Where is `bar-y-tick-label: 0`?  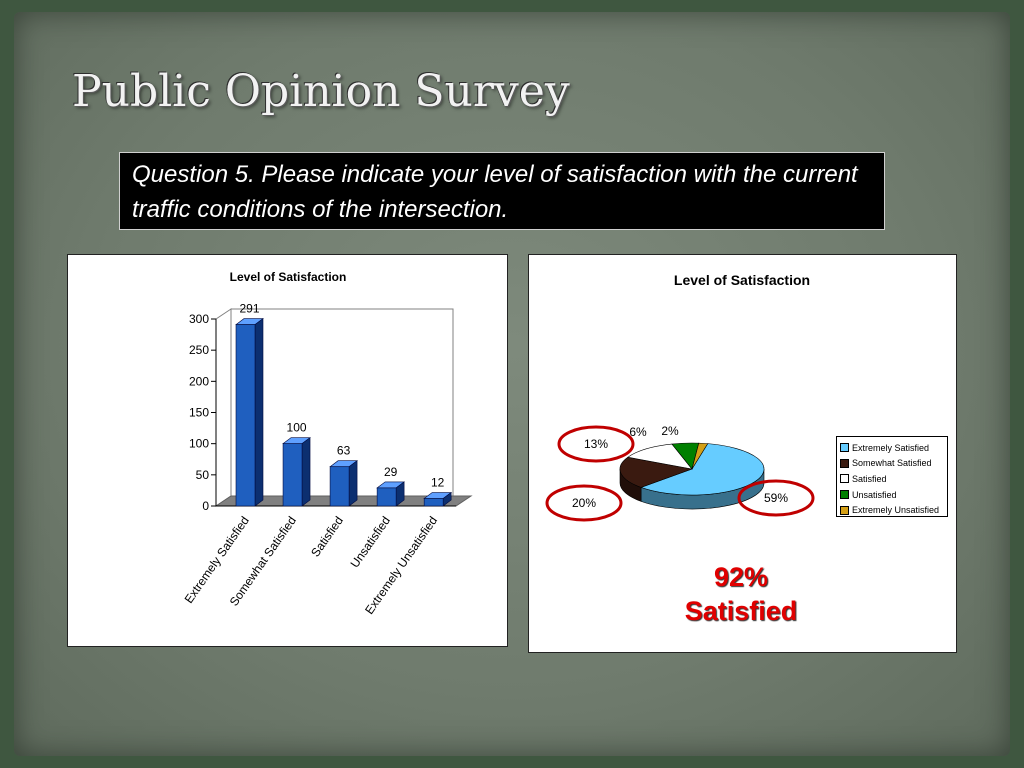
bar-y-tick-label: 0 is located at coordinates (205, 506).